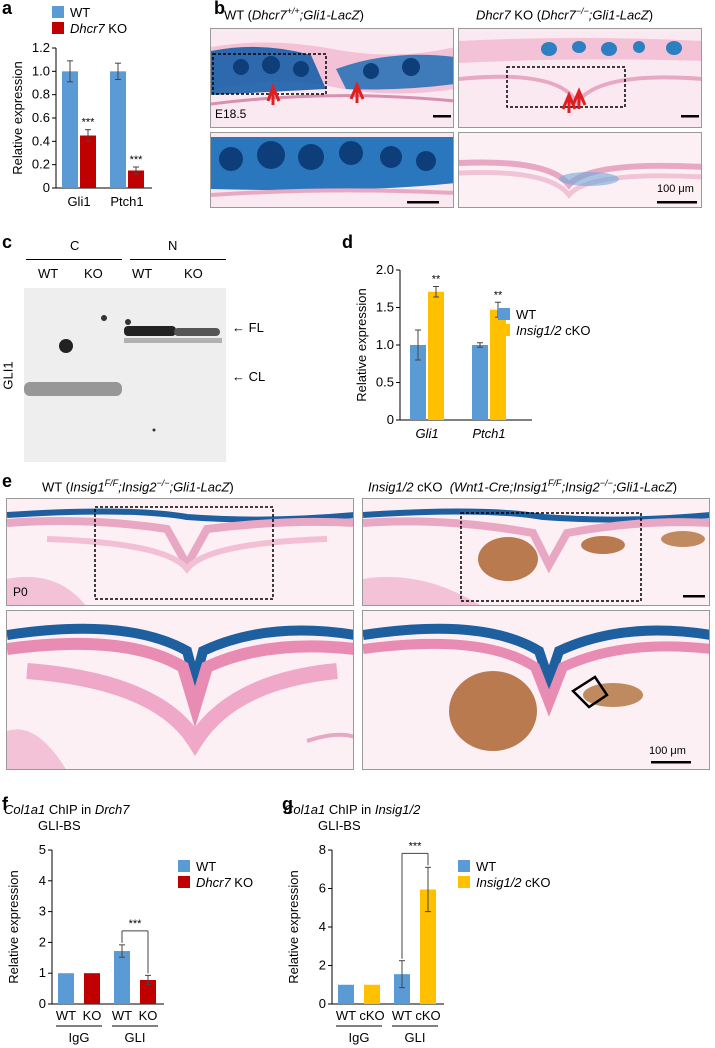 The height and width of the screenshot is (1048, 715). I want to click on f-significance: ***, so click(136, 924).